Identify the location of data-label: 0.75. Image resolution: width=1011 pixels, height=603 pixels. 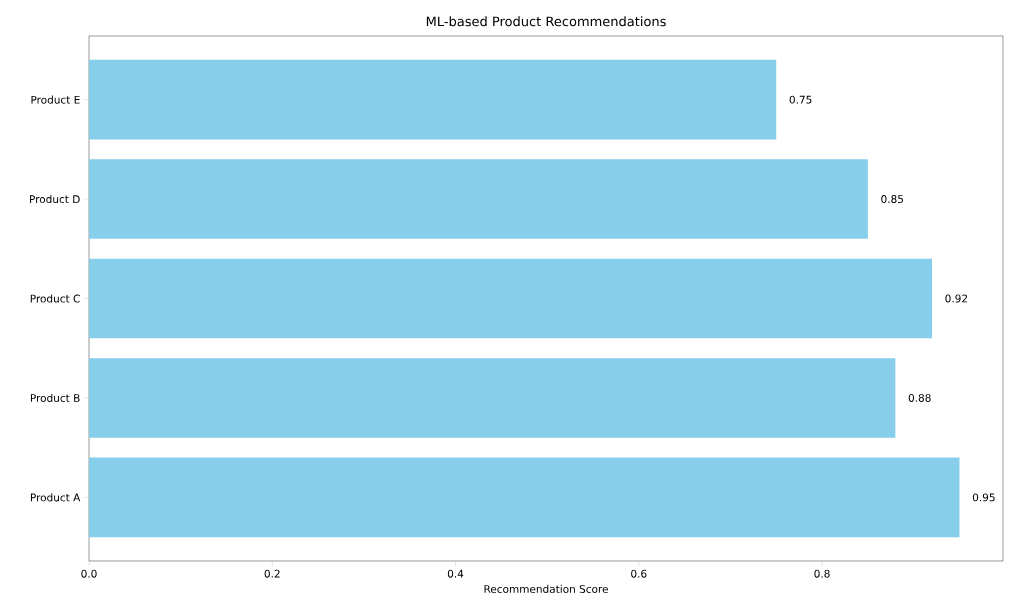
(800, 99).